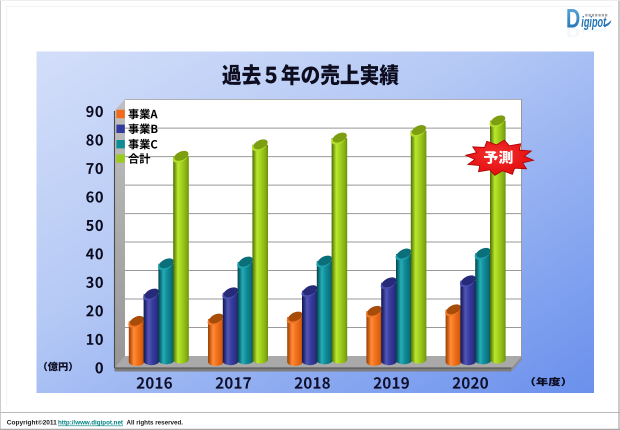 The height and width of the screenshot is (430, 620). Describe the element at coordinates (32, 423) in the screenshot. I see `svg-text: Copyright©2011` at that location.